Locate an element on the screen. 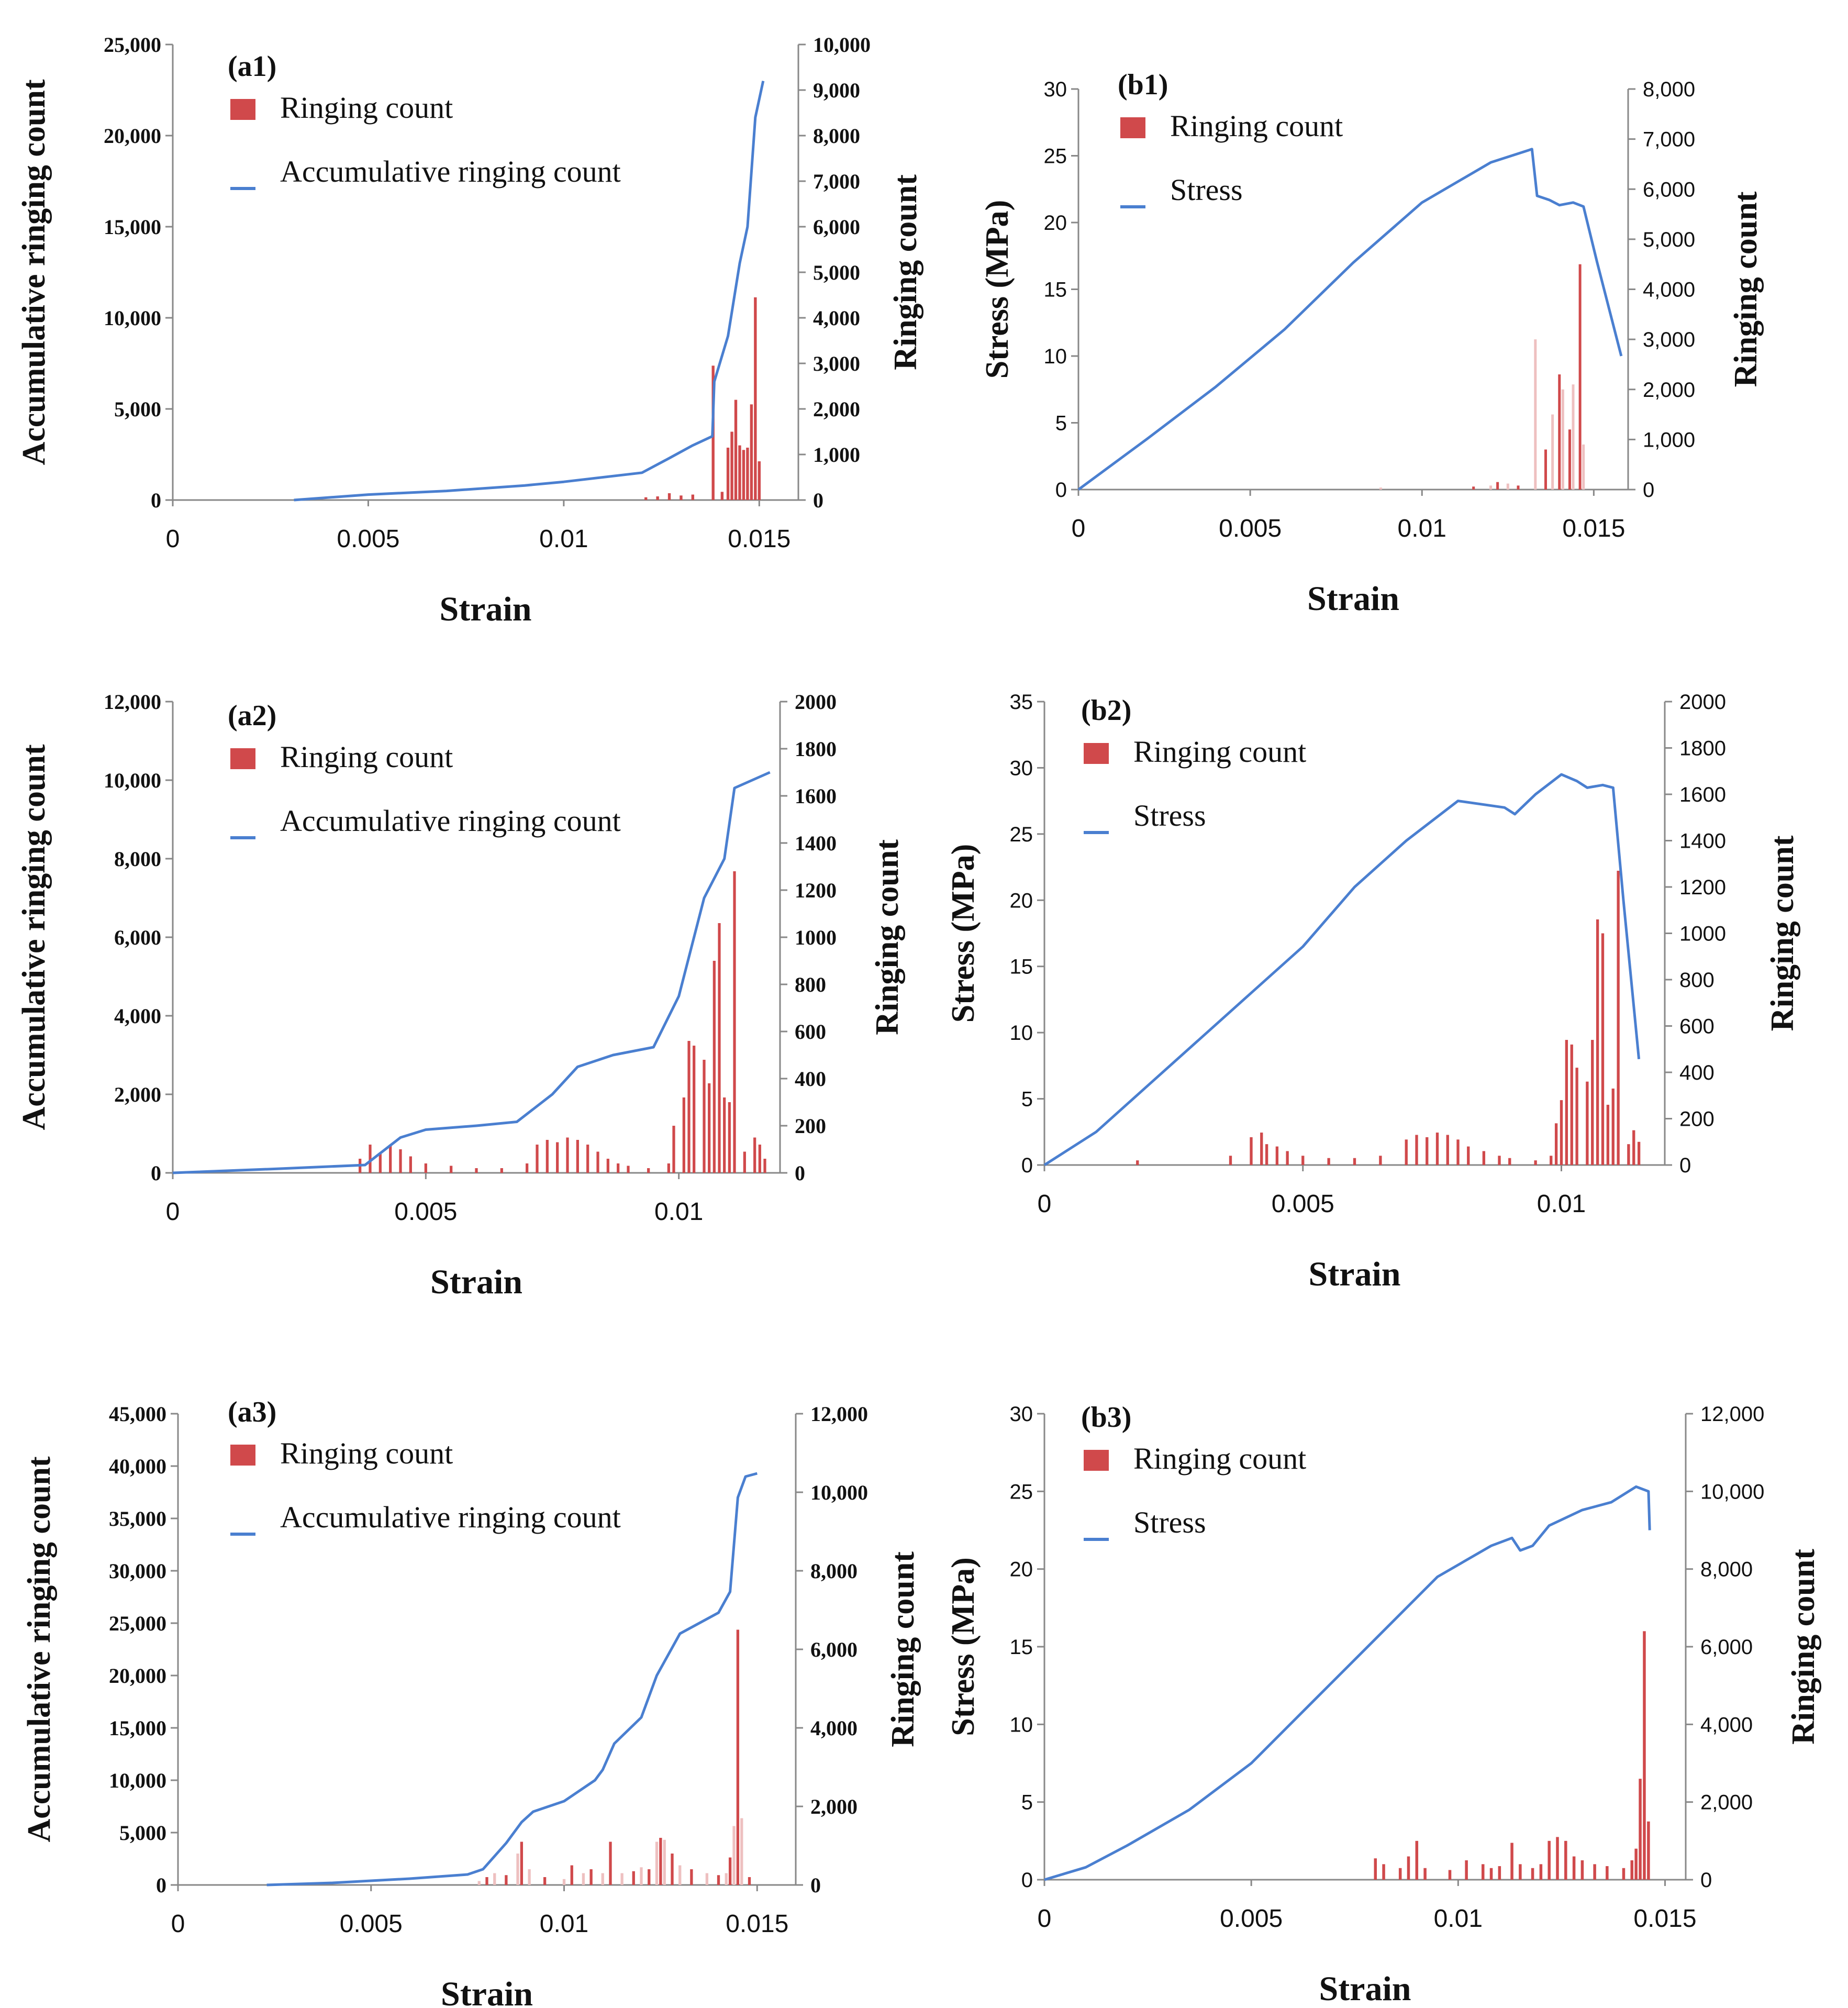 This screenshot has height=2008, width=1848. left-y-tick-label: 15 is located at coordinates (1021, 967).